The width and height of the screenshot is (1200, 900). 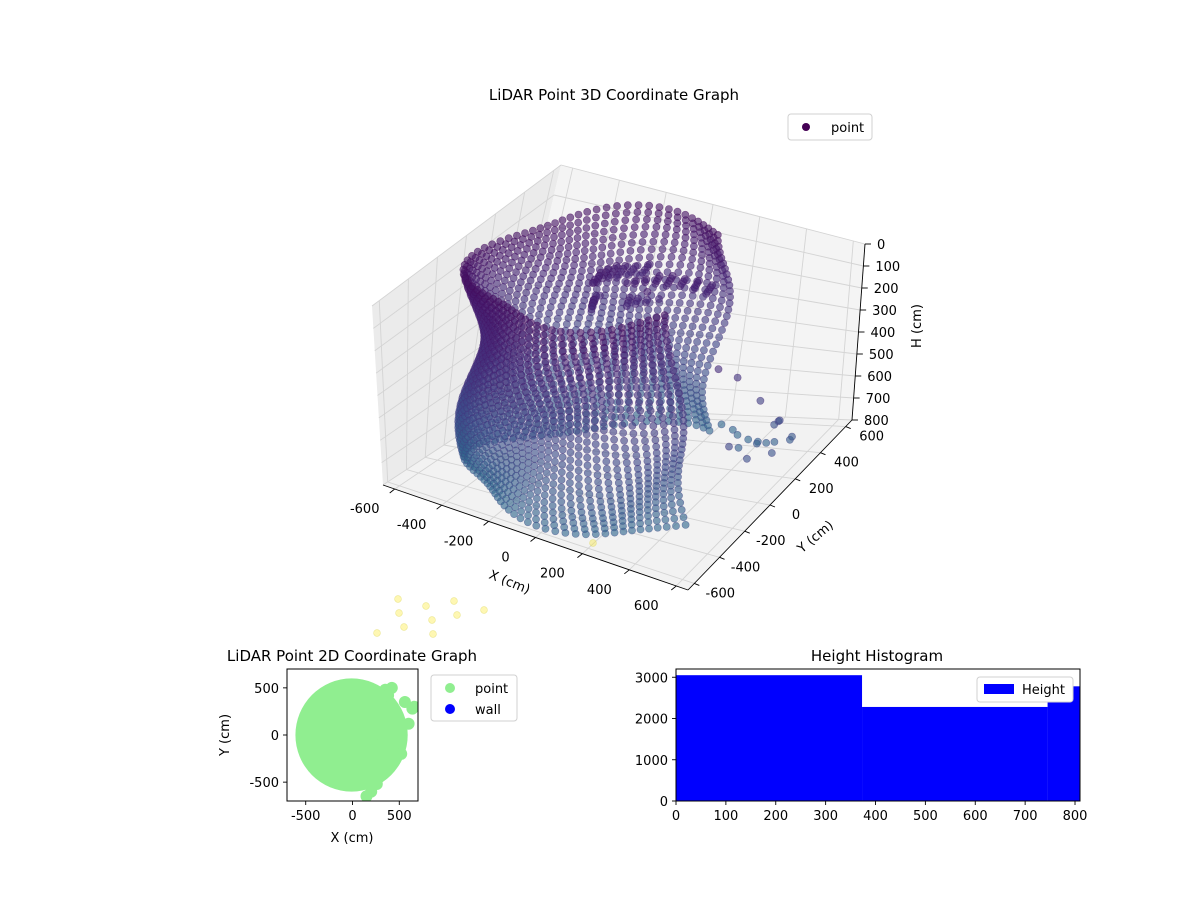 I want to click on x-tick-label: 200, so click(x=552, y=574).